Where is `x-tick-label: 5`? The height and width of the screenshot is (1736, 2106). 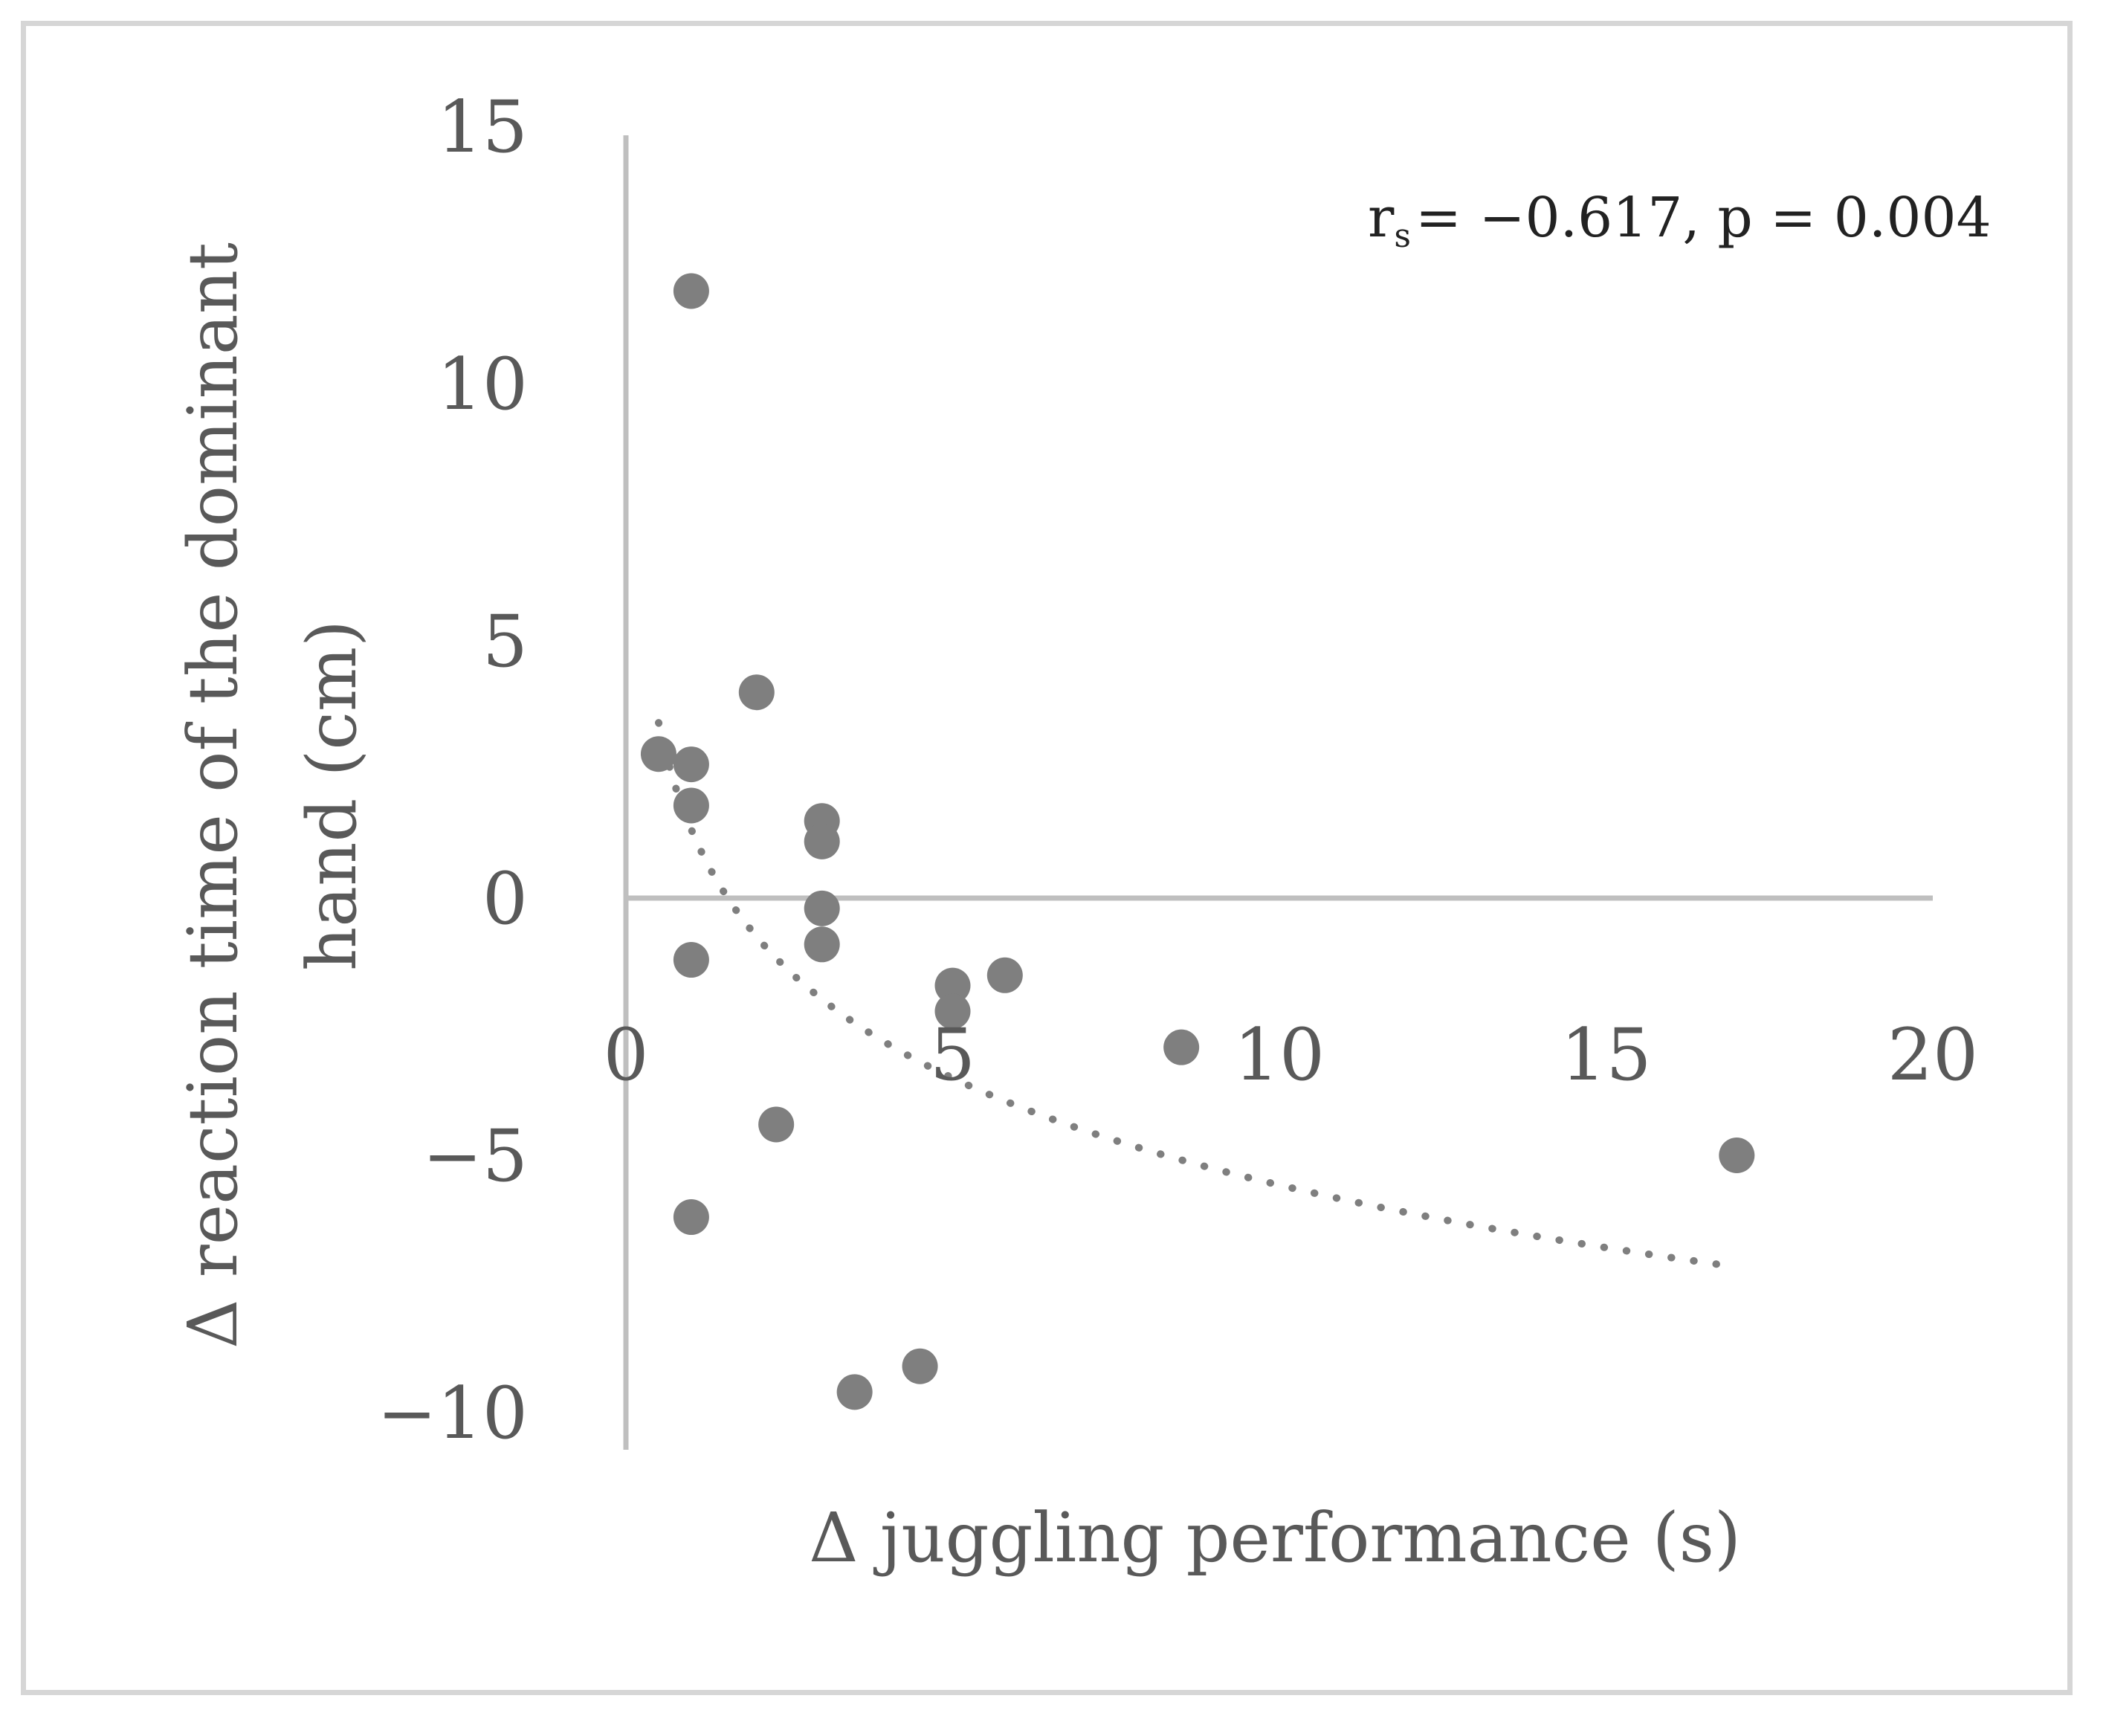
x-tick-label: 5 is located at coordinates (952, 1055).